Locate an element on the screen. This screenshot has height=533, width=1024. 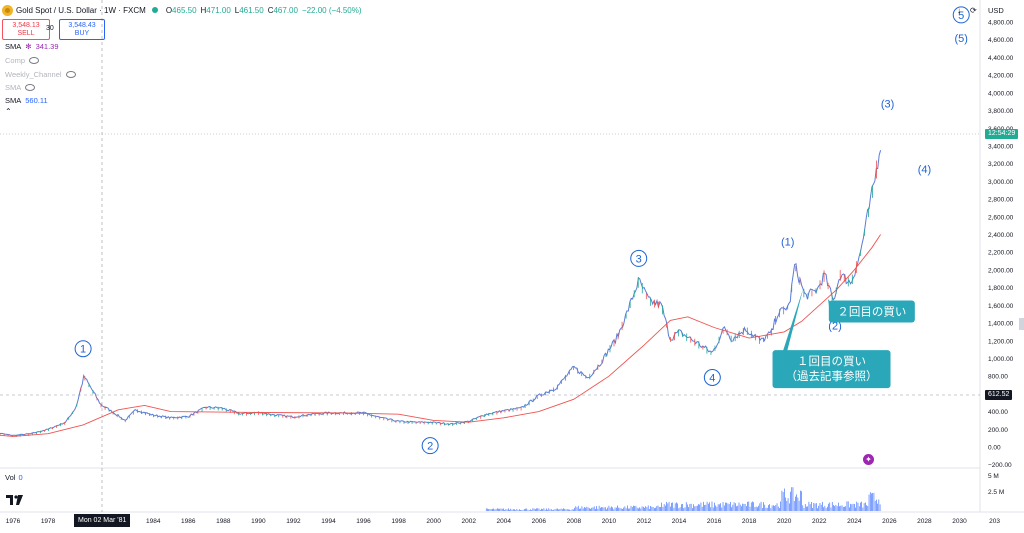
y-tick-label: 2,800.00 is located at coordinates (1001, 200).